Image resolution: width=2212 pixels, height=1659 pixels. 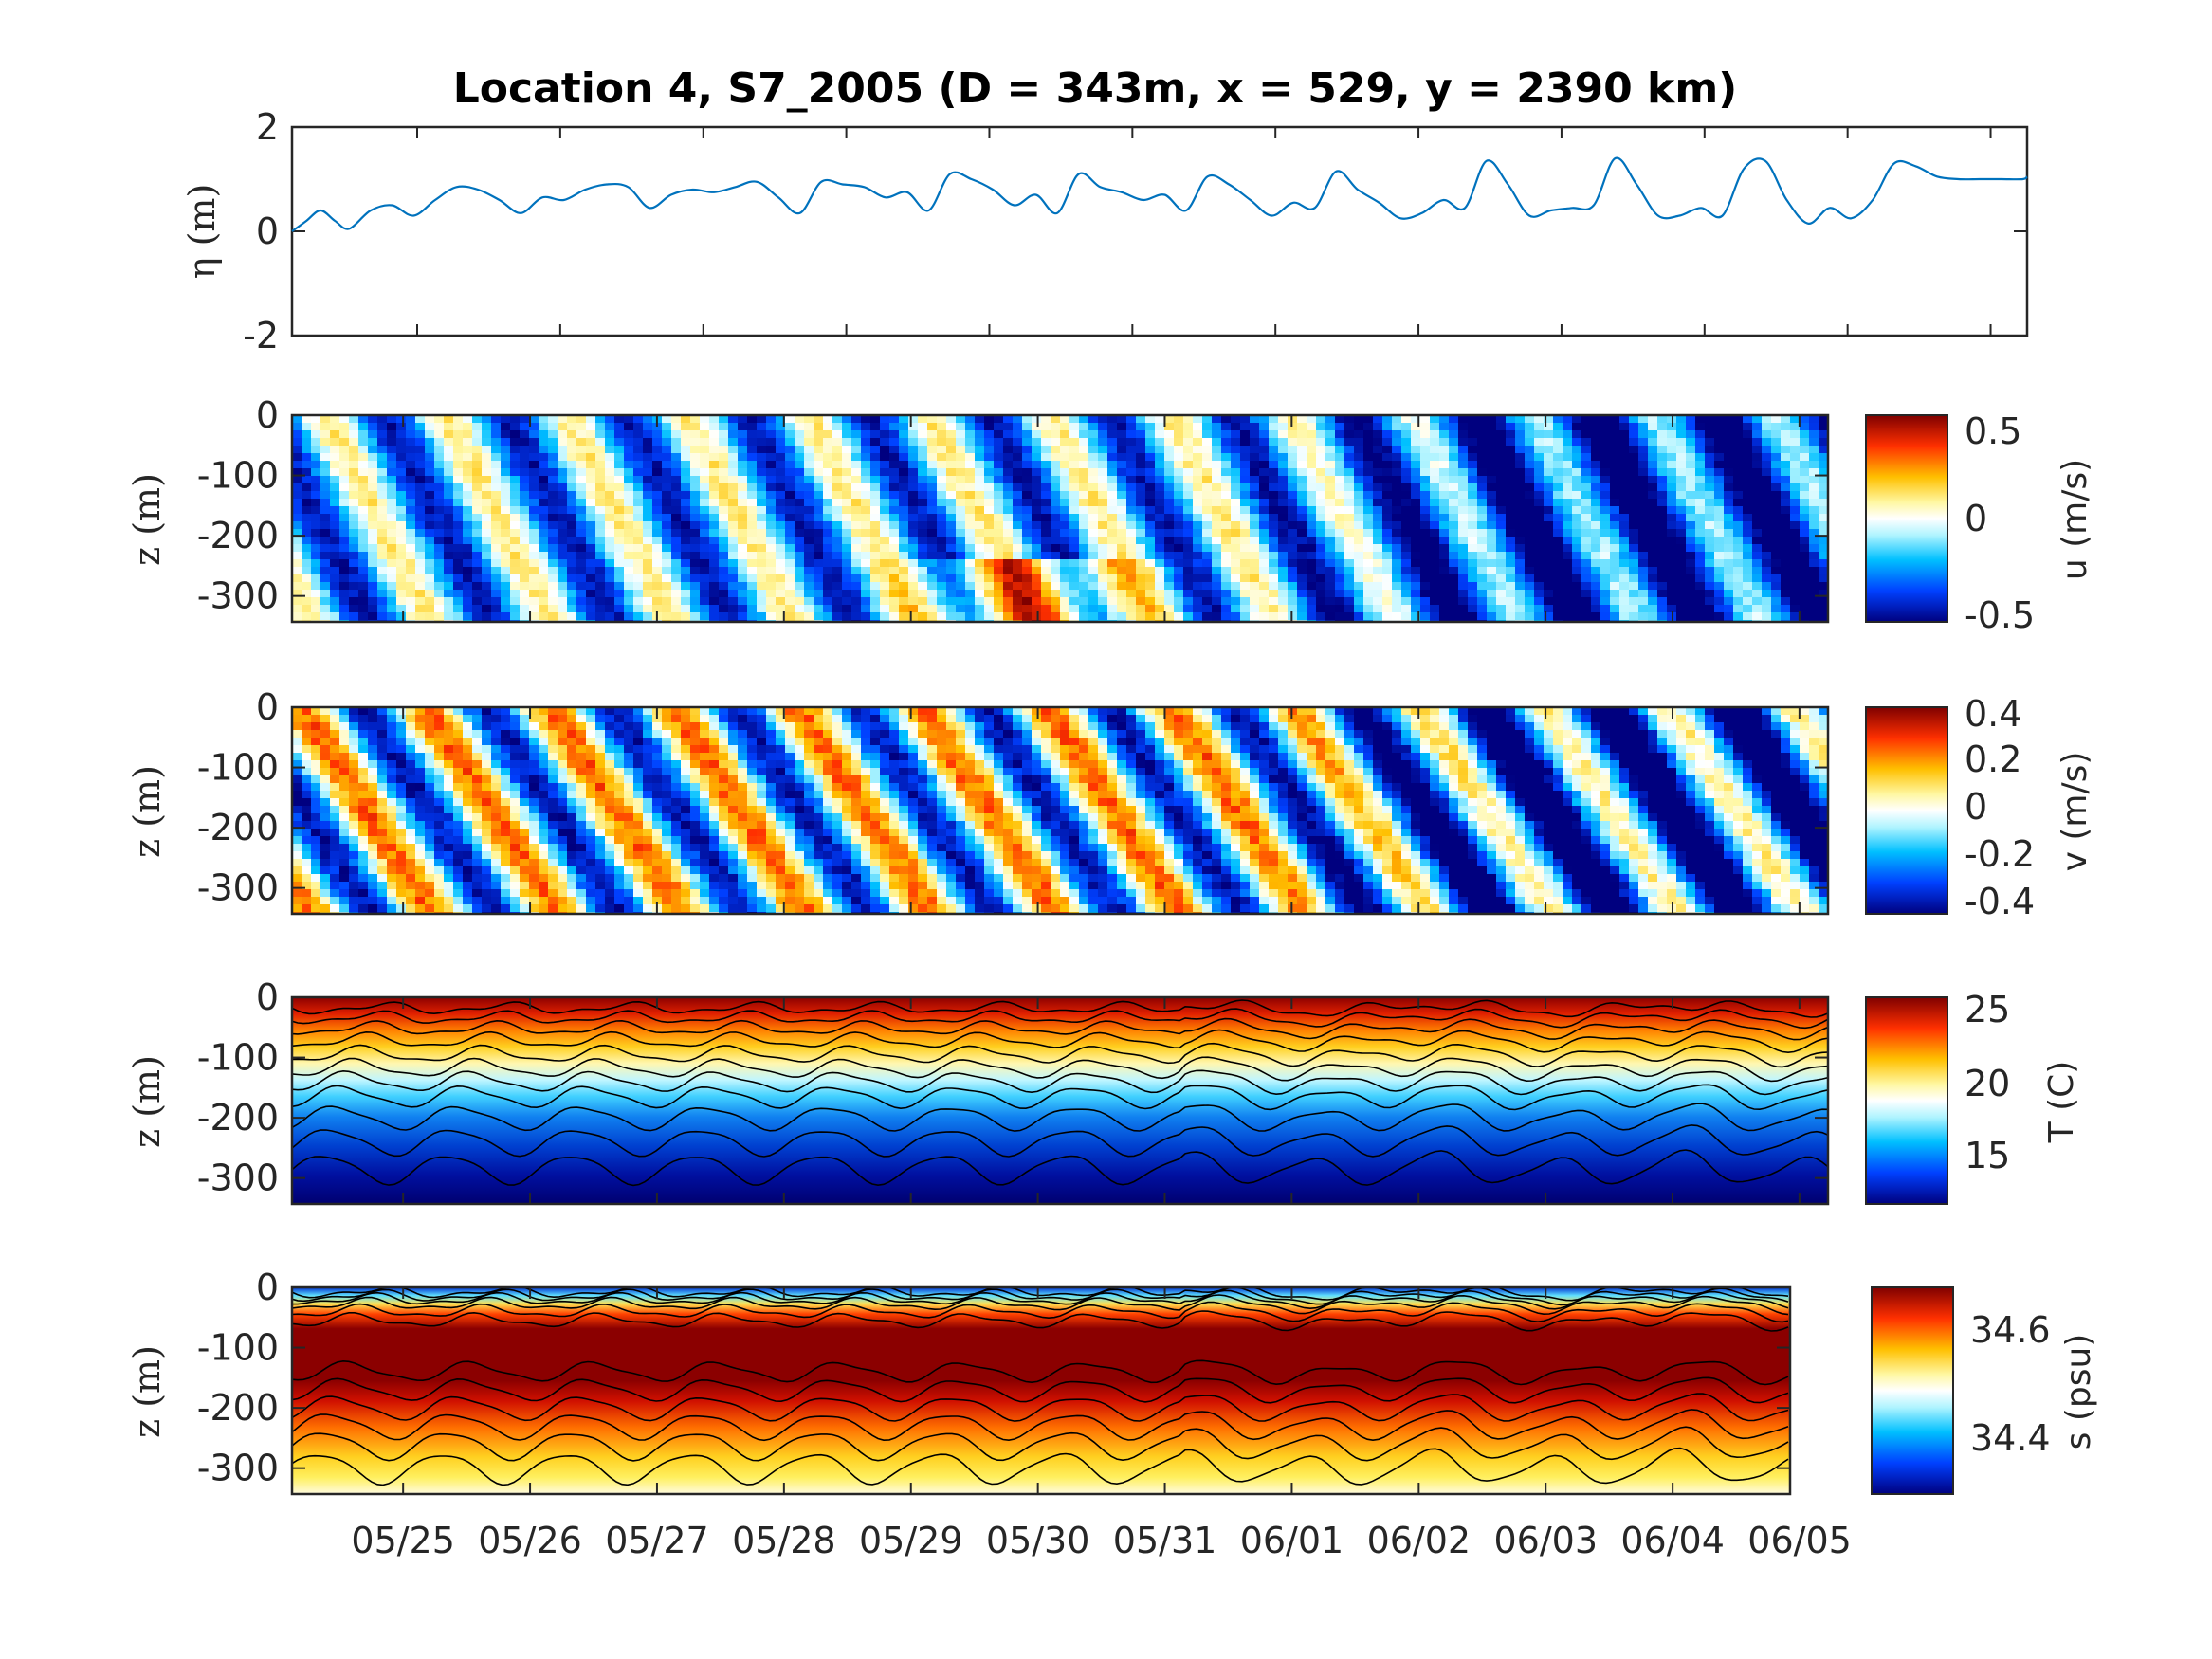 I want to click on u-cells-cell-1976, so click(x=961, y=541).